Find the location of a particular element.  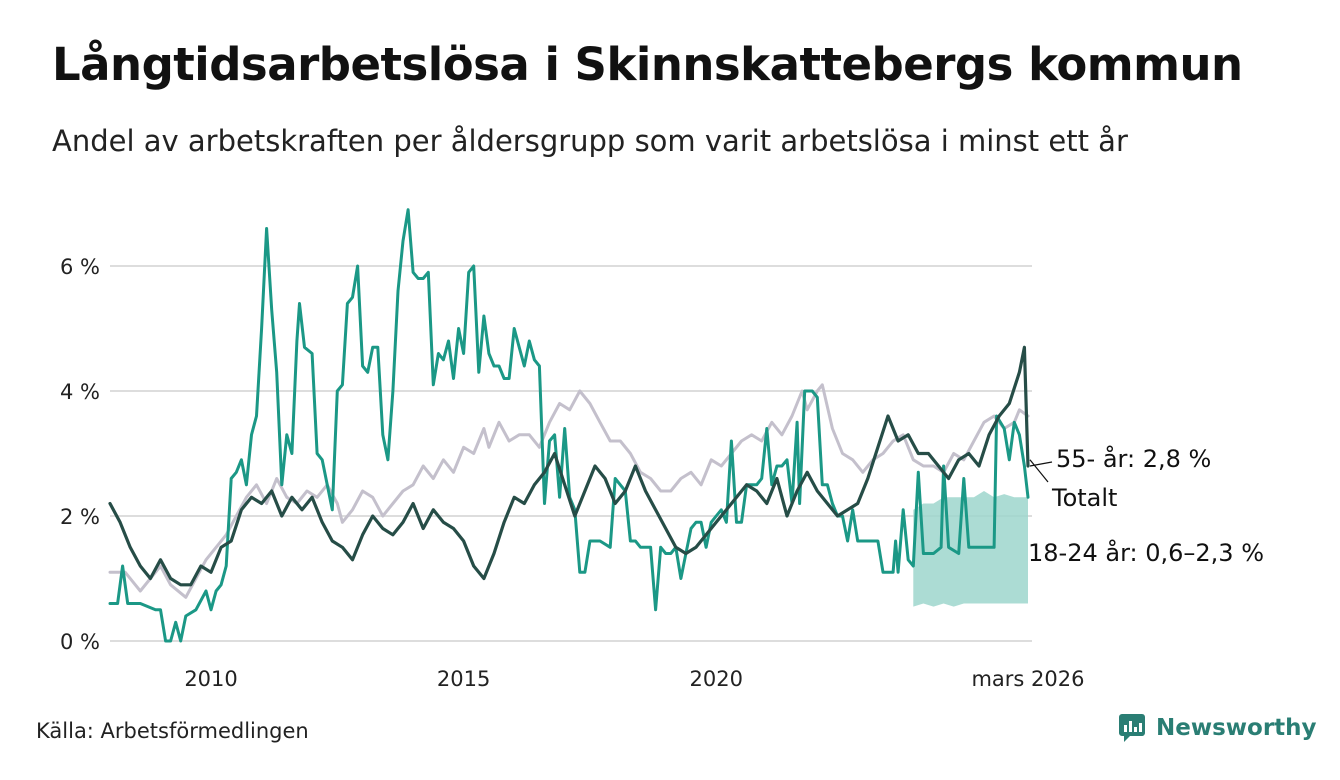

label-leader-totalt is located at coordinates (1039, 471).